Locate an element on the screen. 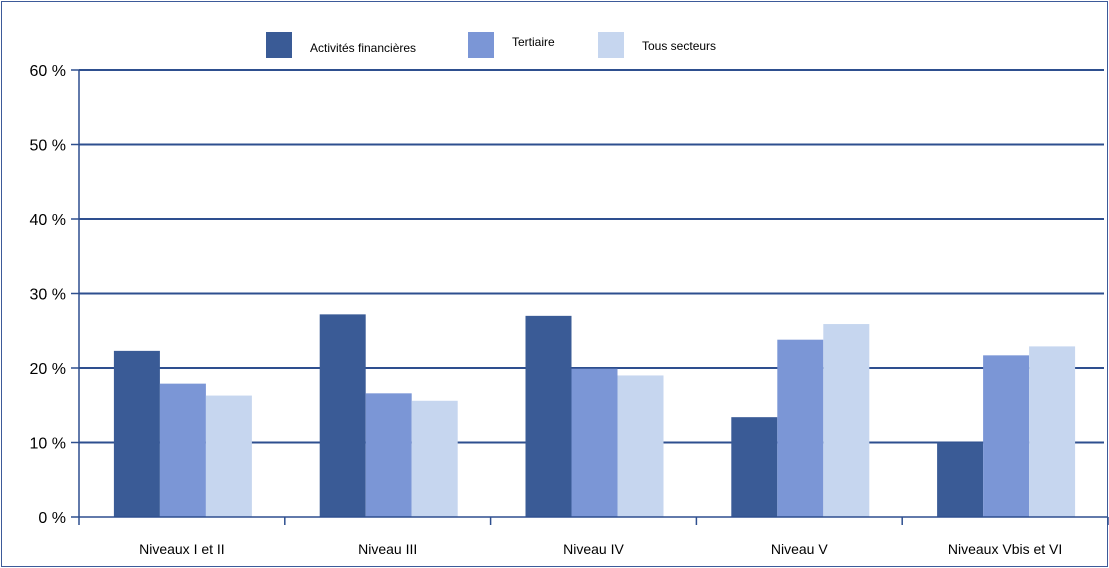 The width and height of the screenshot is (1109, 568). y-tick-label: 40 % is located at coordinates (48, 220).